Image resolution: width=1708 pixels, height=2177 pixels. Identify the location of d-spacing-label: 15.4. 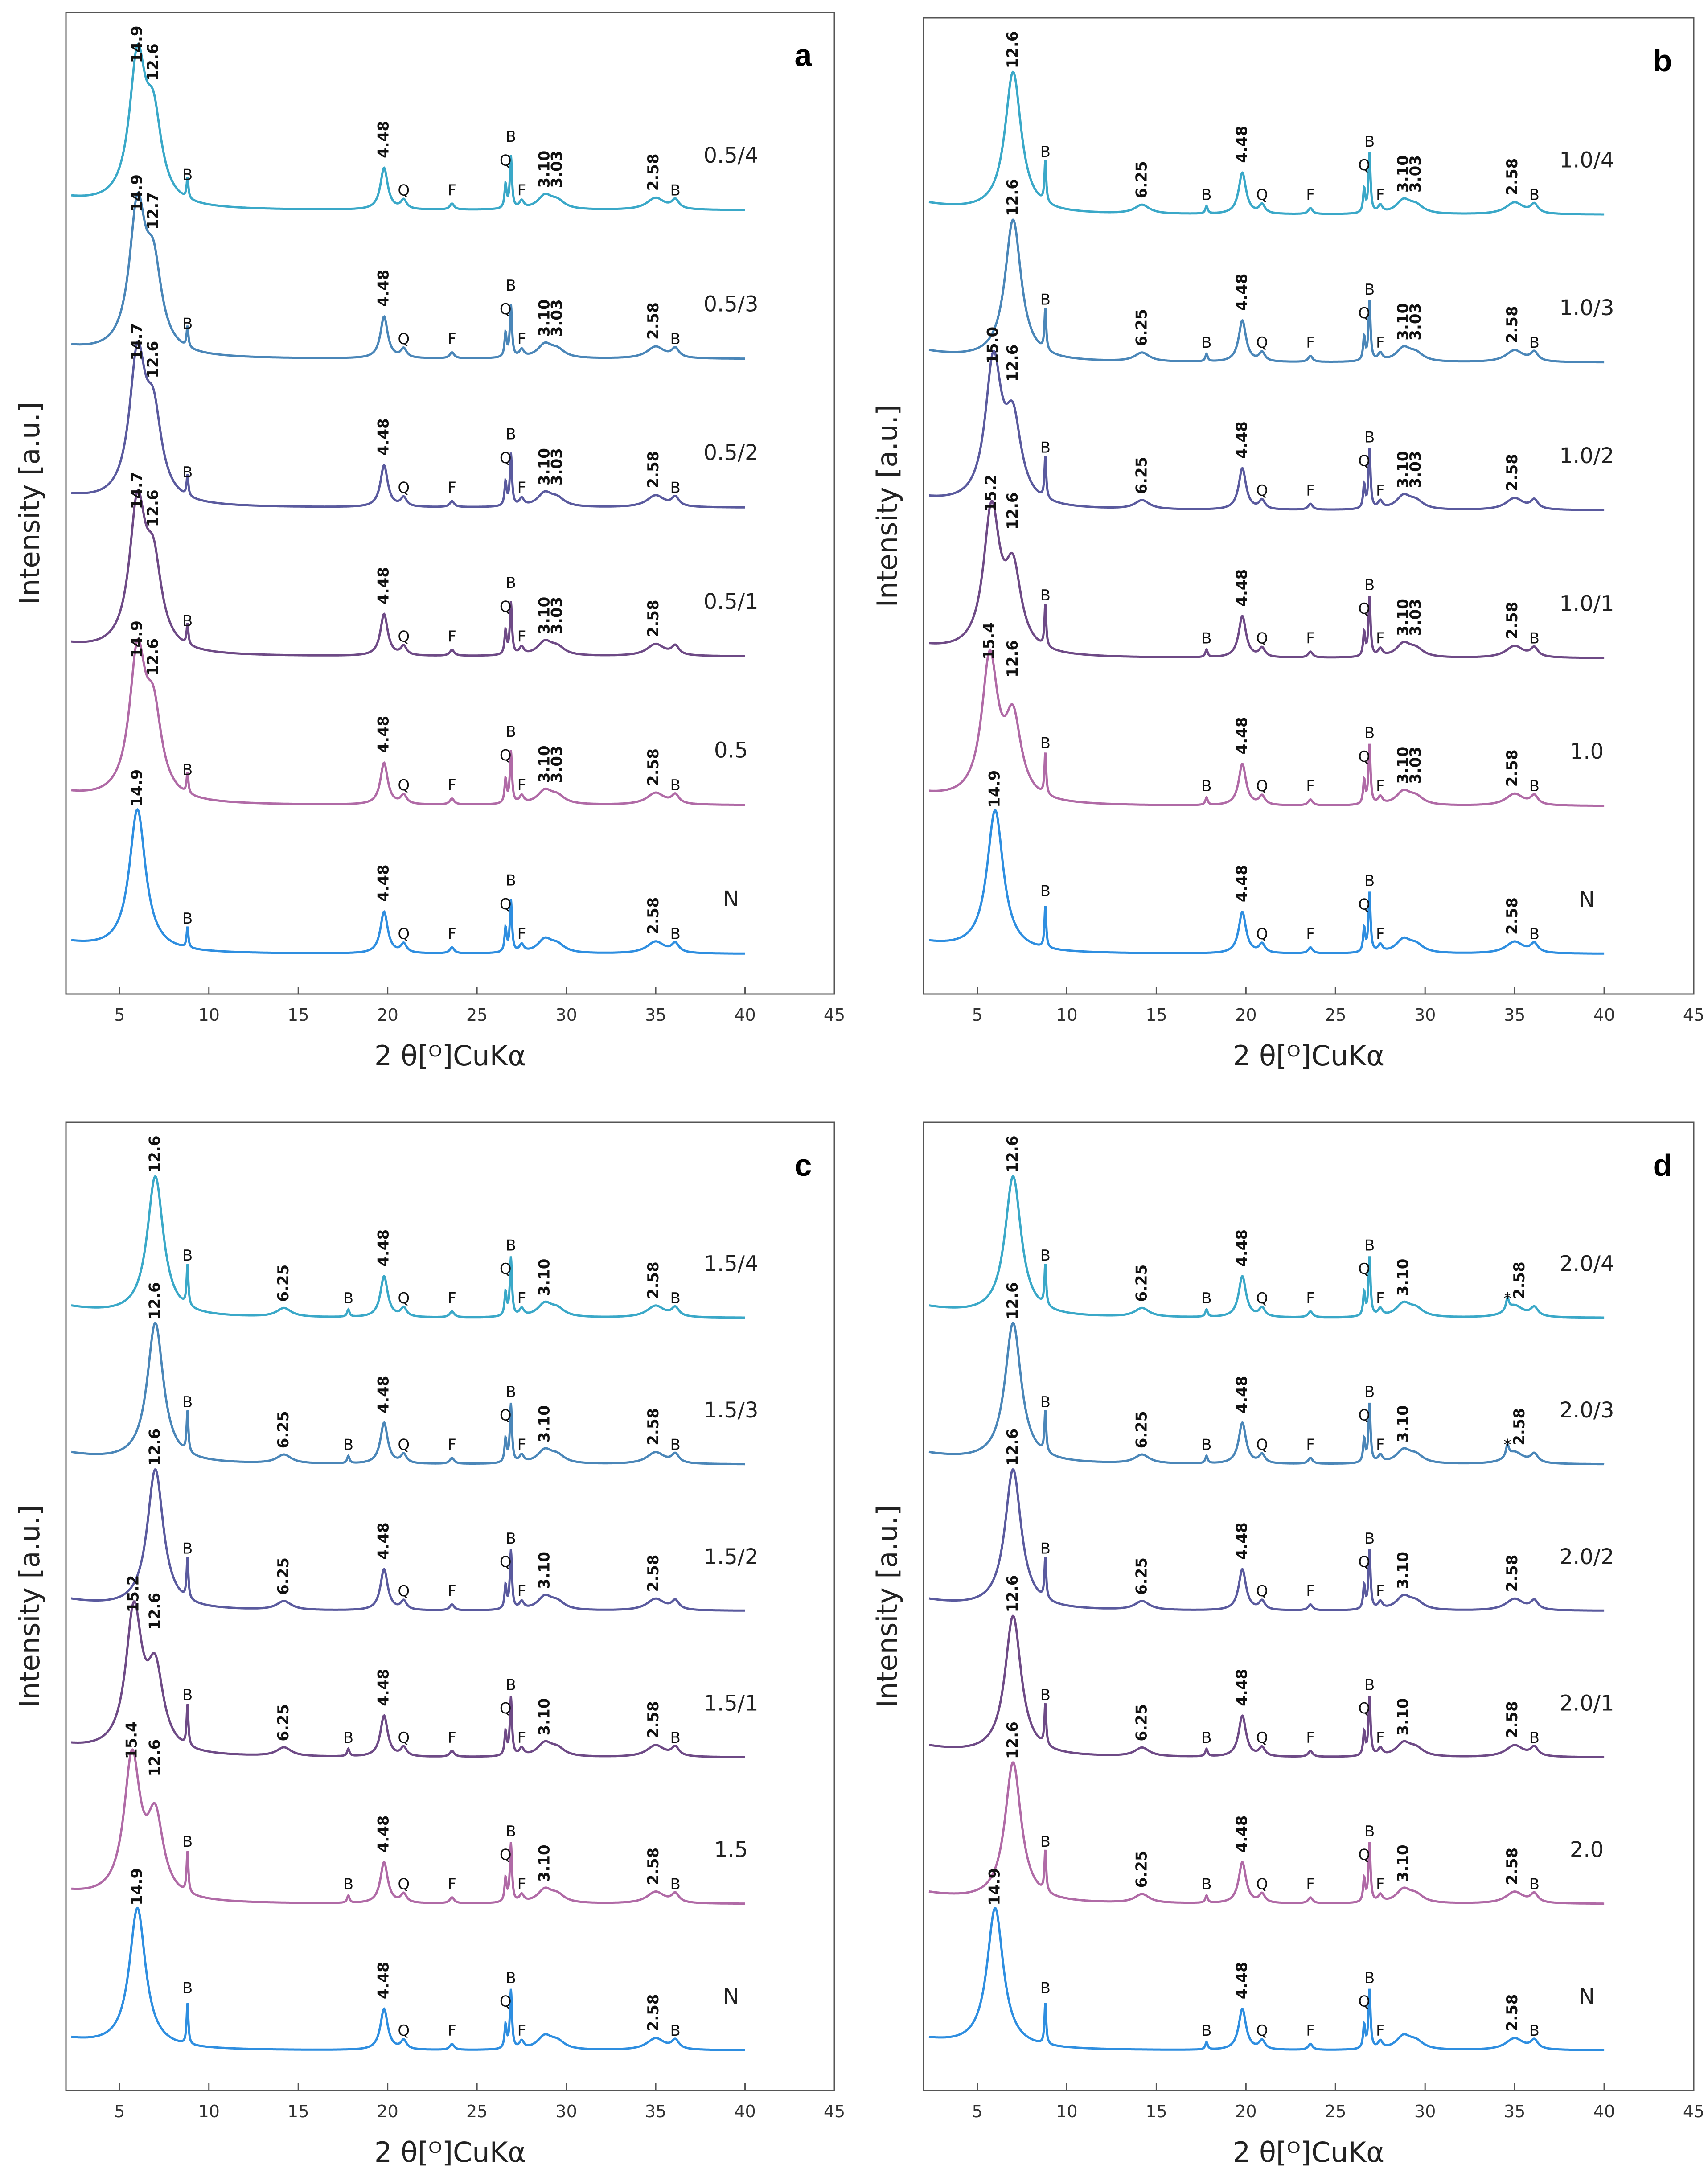
(989, 641).